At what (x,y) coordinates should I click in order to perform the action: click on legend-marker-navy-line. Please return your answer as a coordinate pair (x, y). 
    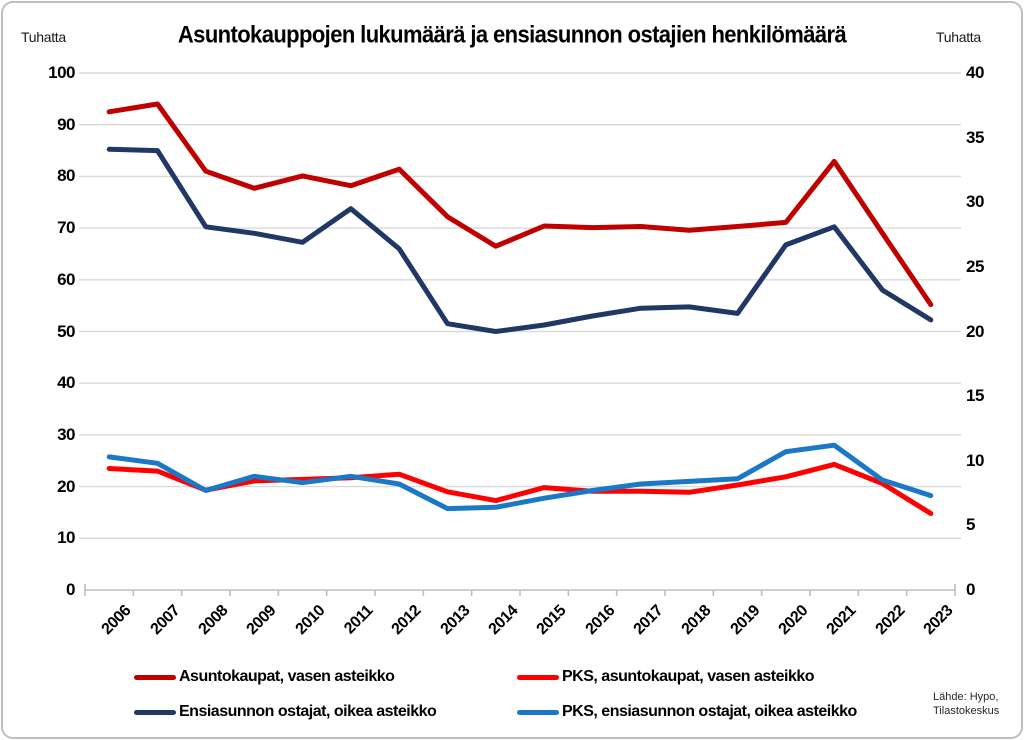
    Looking at the image, I should click on (155, 712).